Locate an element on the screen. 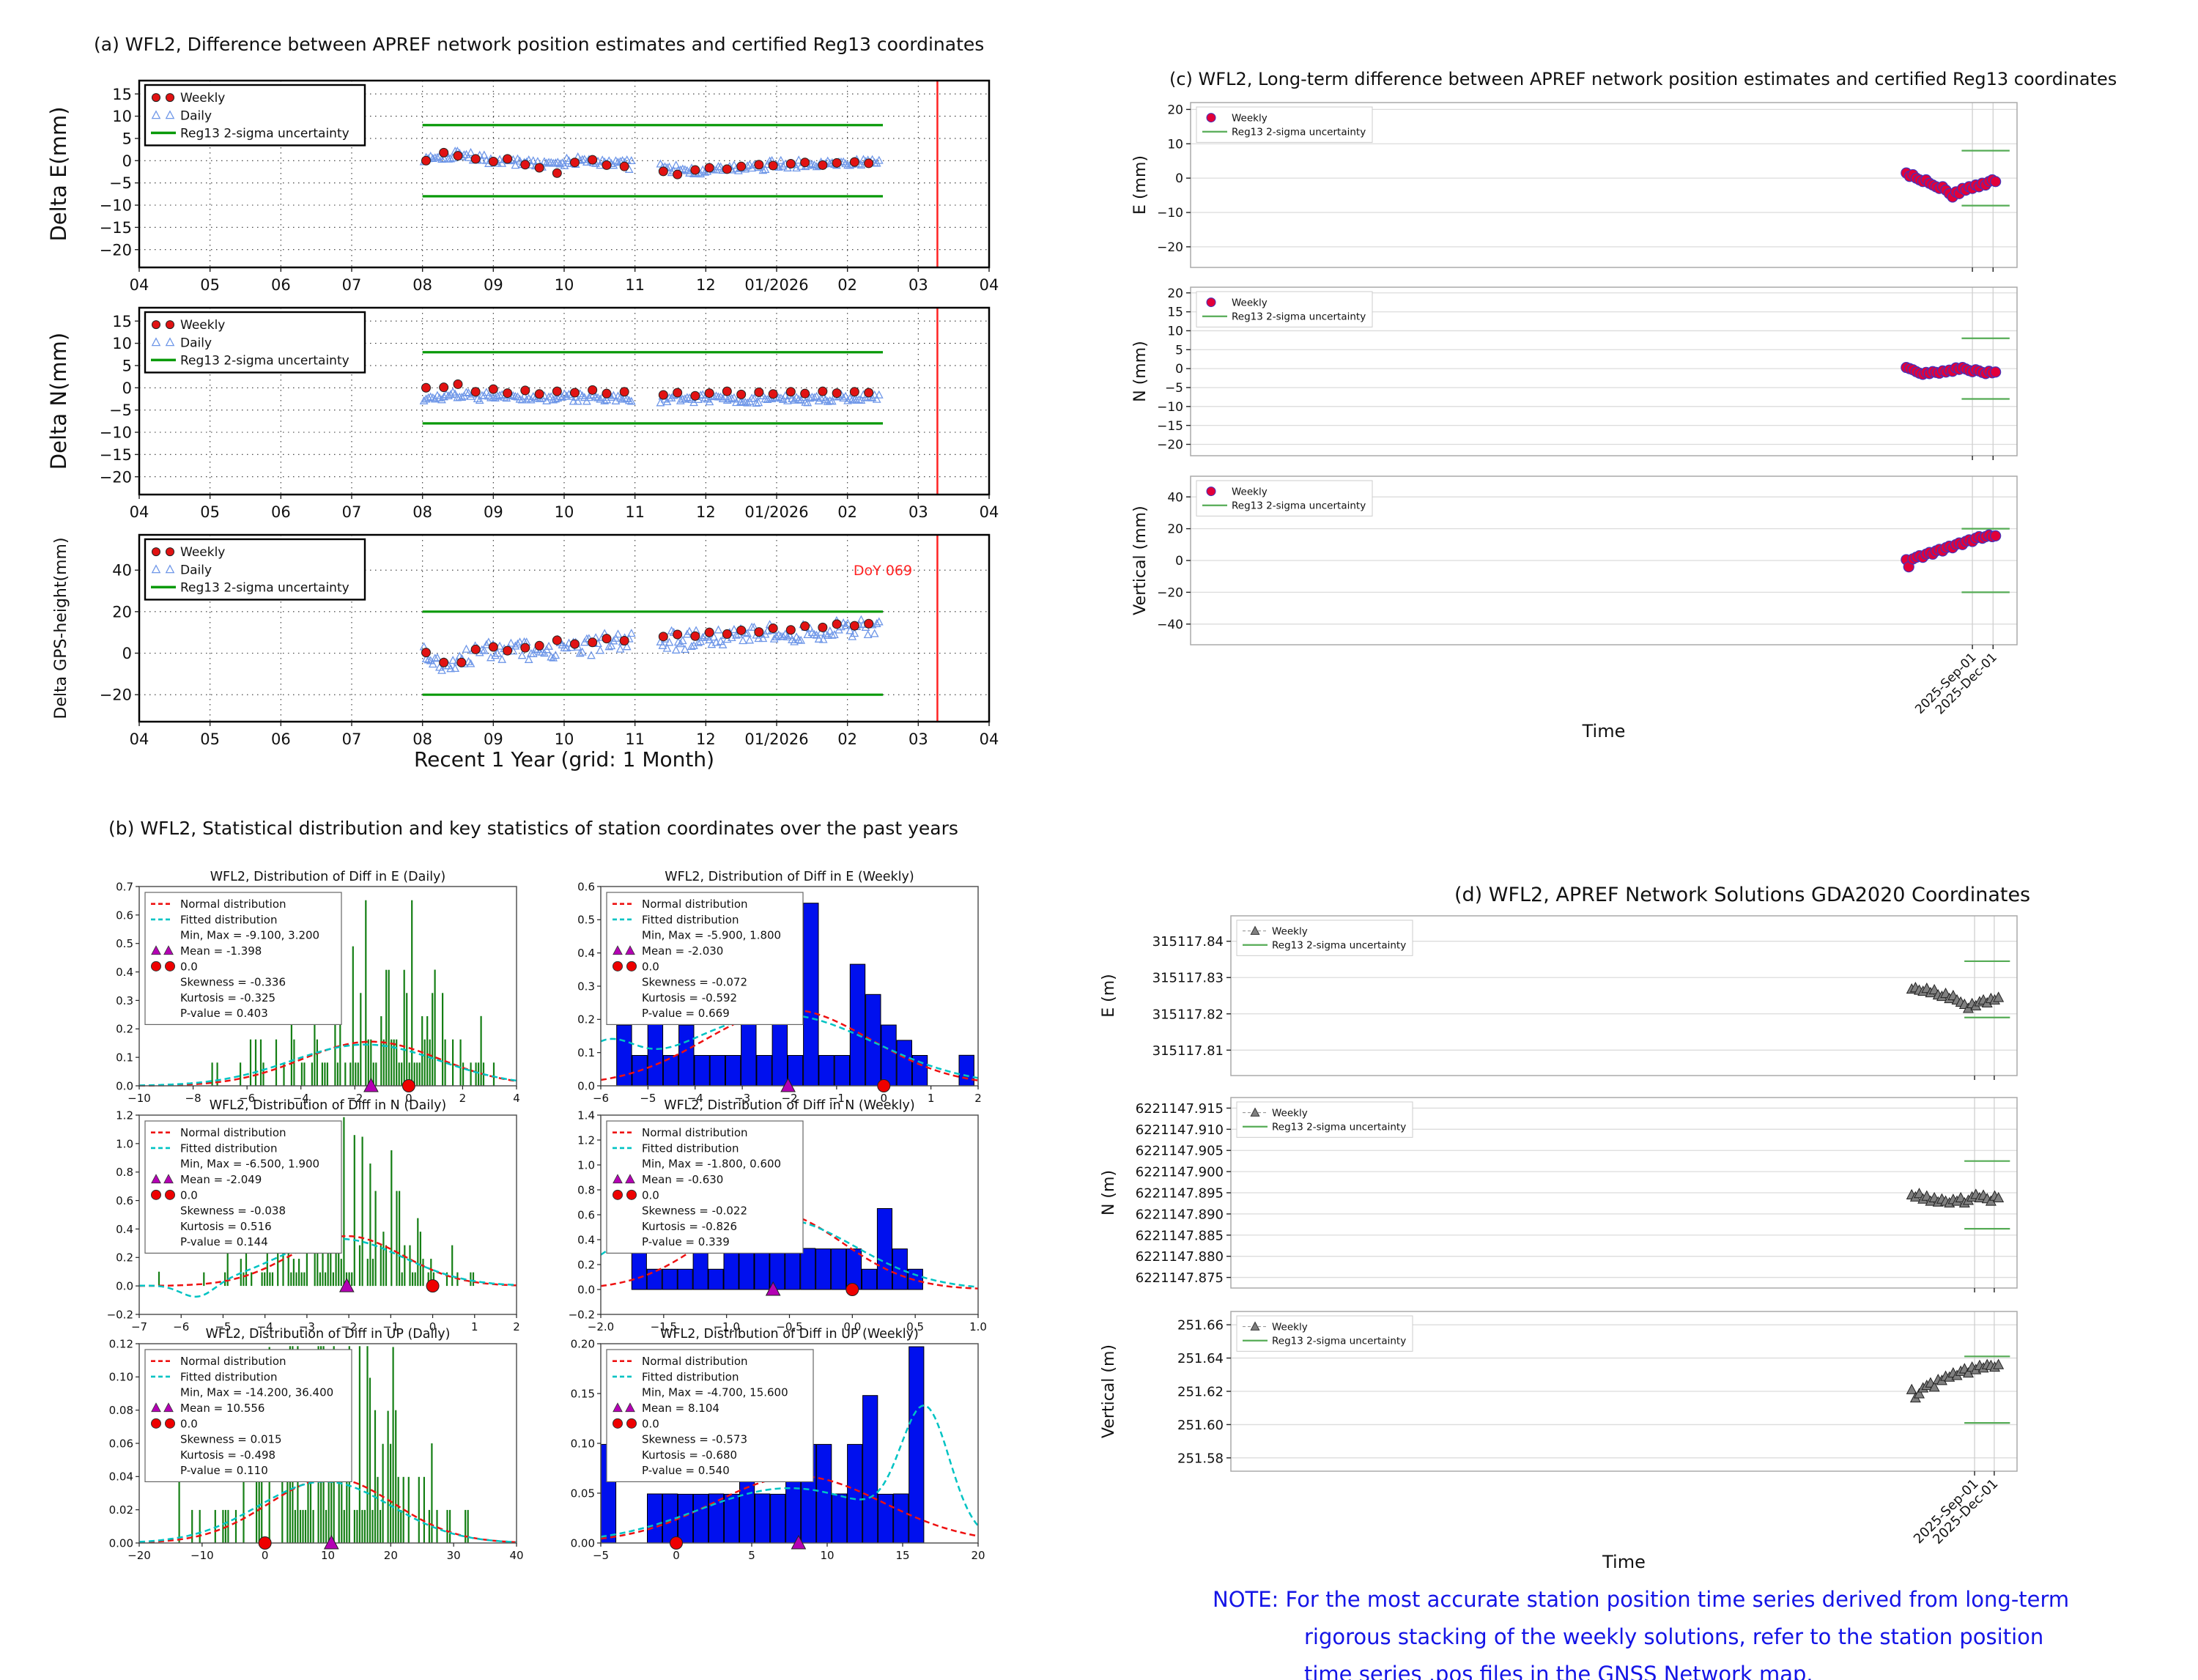 This screenshot has width=2198, height=1680. x-axis-label: Recent 1 Year (grid: 1 Month) is located at coordinates (564, 759).